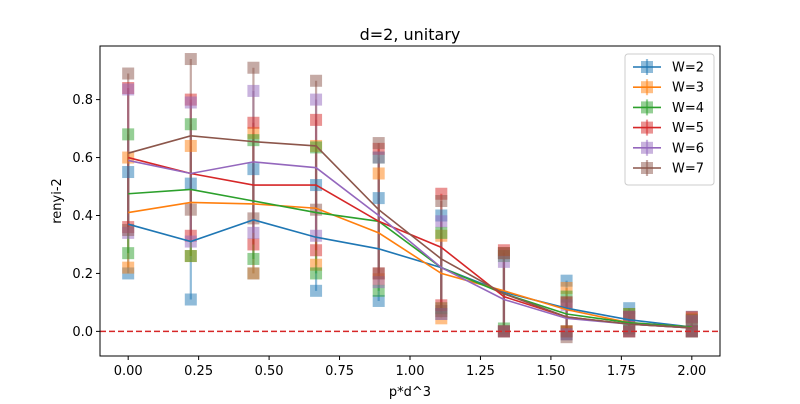 This screenshot has width=800, height=404. Describe the element at coordinates (410, 371) in the screenshot. I see `x-tick-label: 1.00` at that location.